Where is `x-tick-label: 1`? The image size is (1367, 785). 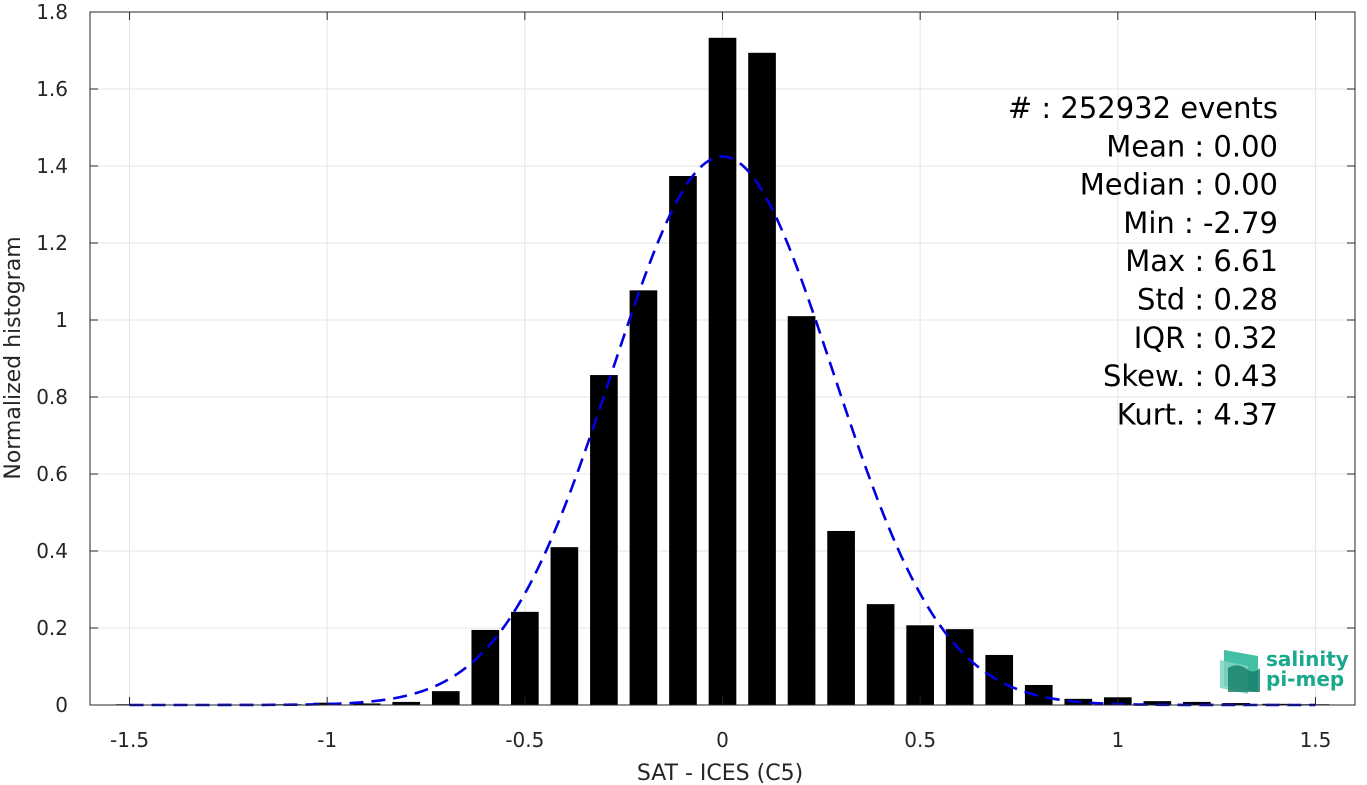 x-tick-label: 1 is located at coordinates (1117, 740).